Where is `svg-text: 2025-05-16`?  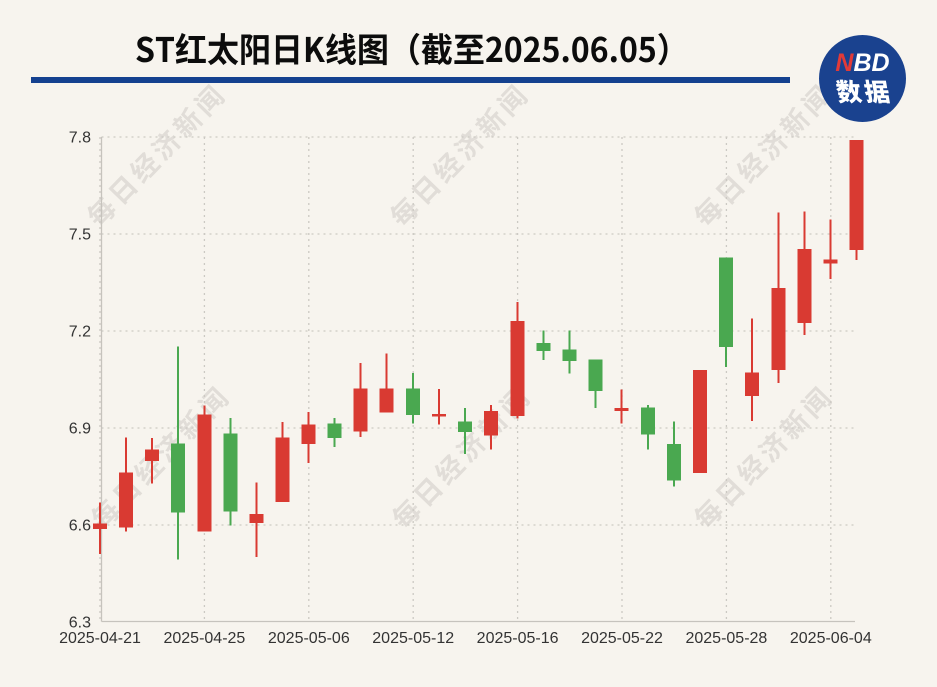 svg-text: 2025-05-16 is located at coordinates (518, 638).